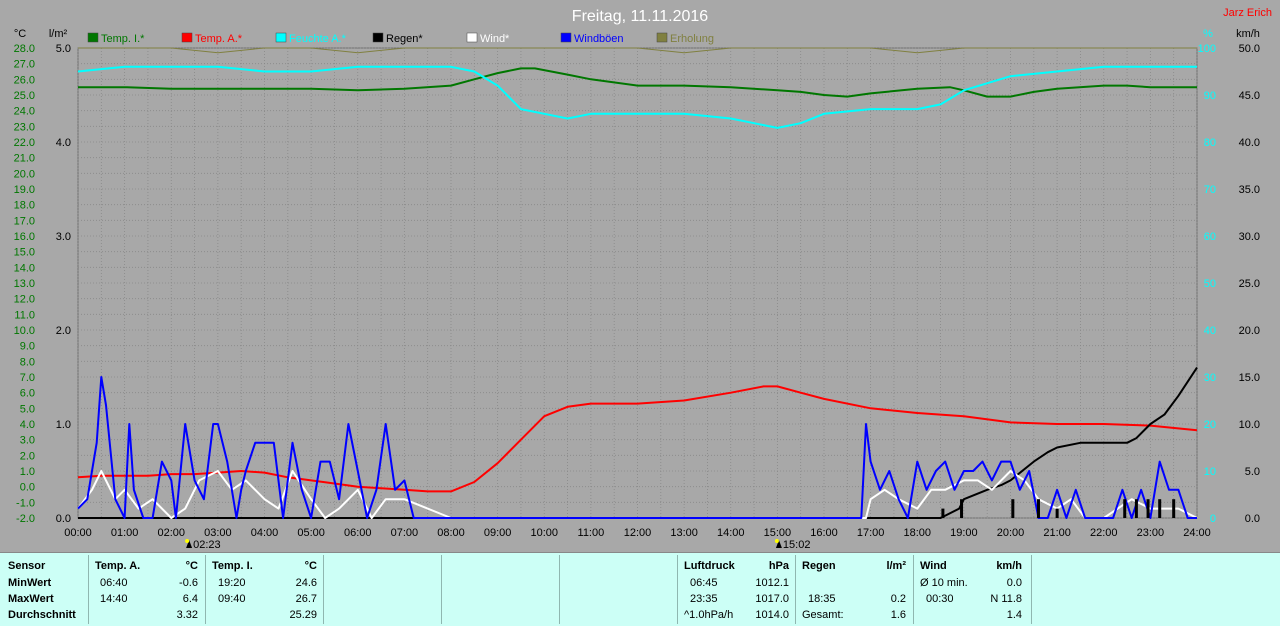 The image size is (1280, 626). I want to click on wind-tick-label: 35.0, so click(1249, 190).